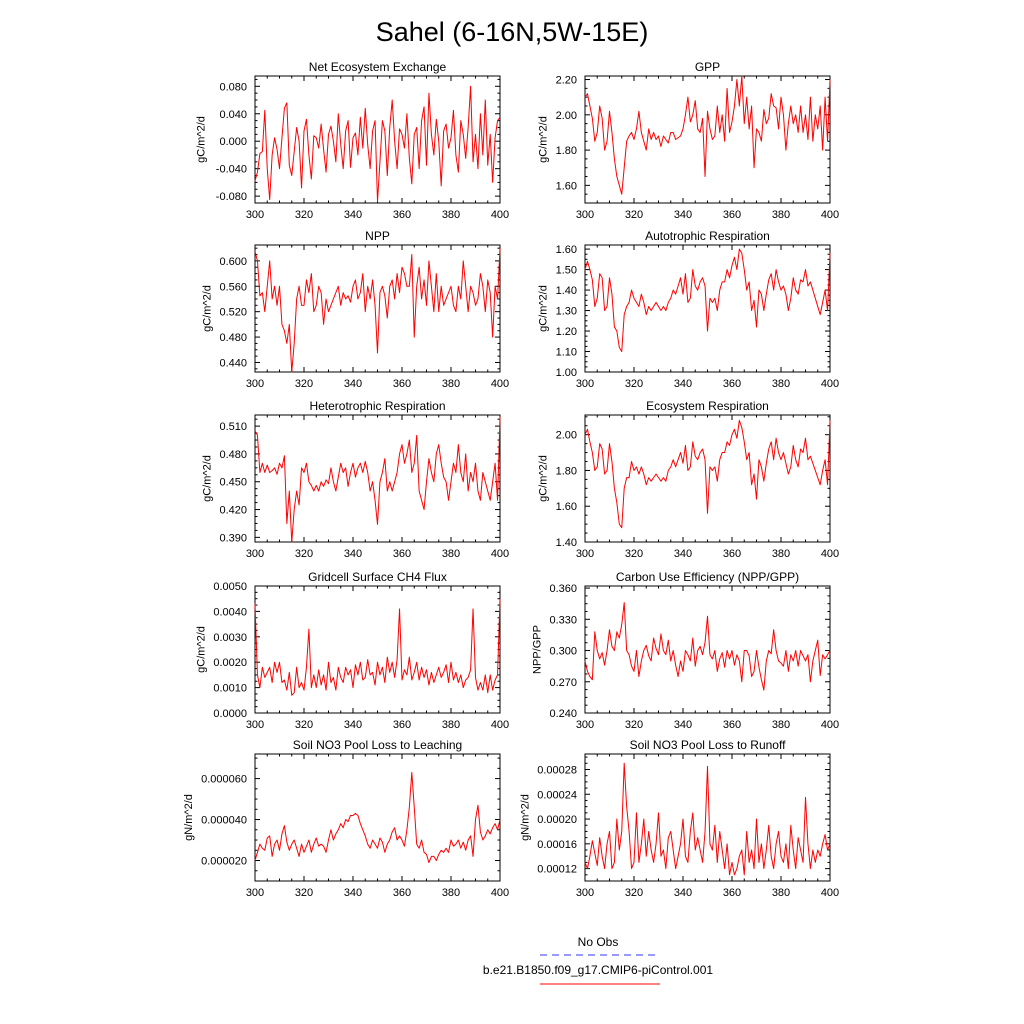 The height and width of the screenshot is (1024, 1024). I want to click on panel-title: Autotrophic Respiration, so click(707, 236).